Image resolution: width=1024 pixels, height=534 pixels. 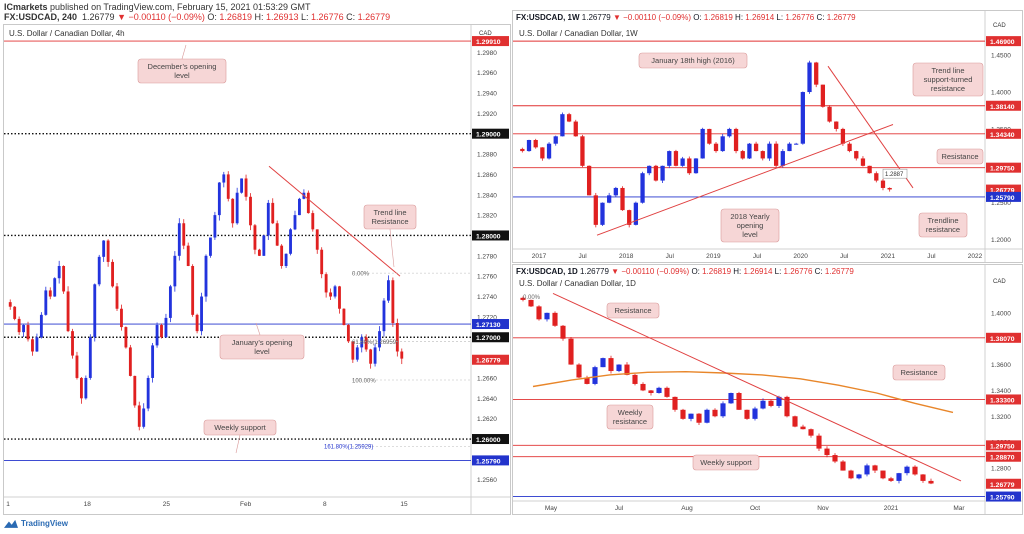 What do you see at coordinates (1001, 313) in the screenshot?
I see `y-tick-label: 1.4000` at bounding box center [1001, 313].